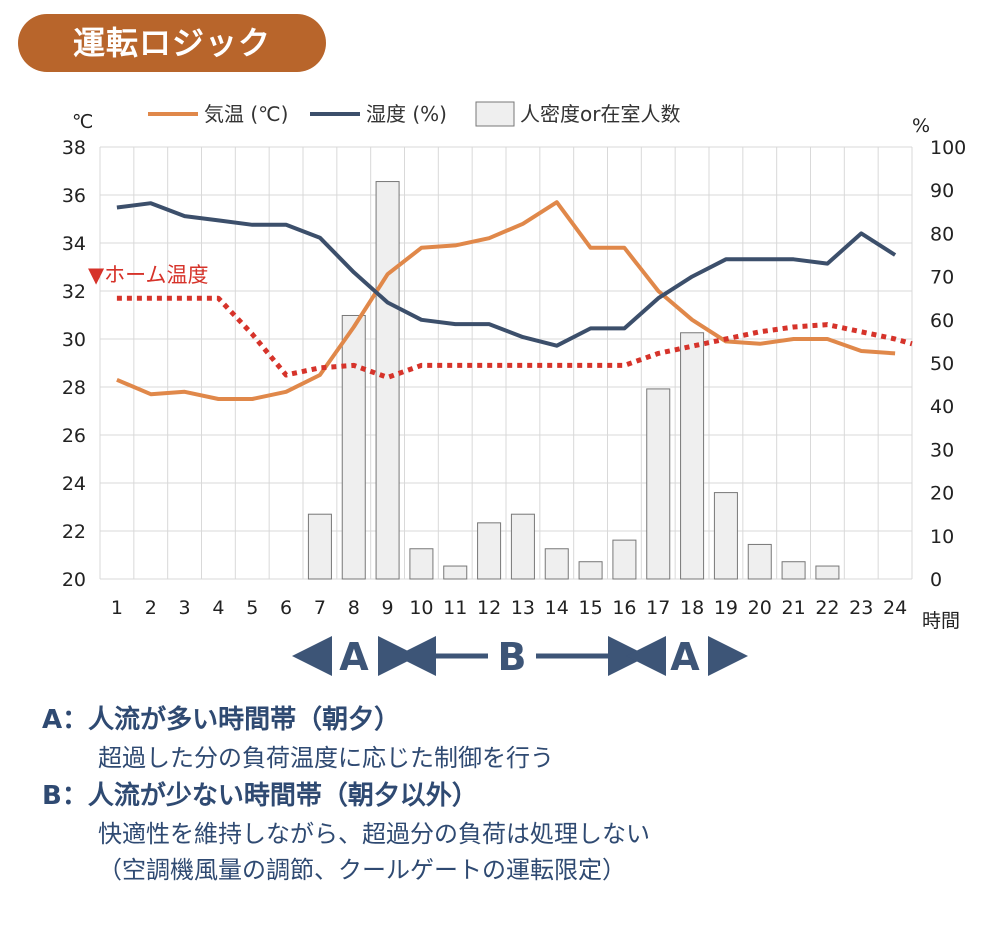  What do you see at coordinates (74, 292) in the screenshot?
I see `y-left-tick-label: 32` at bounding box center [74, 292].